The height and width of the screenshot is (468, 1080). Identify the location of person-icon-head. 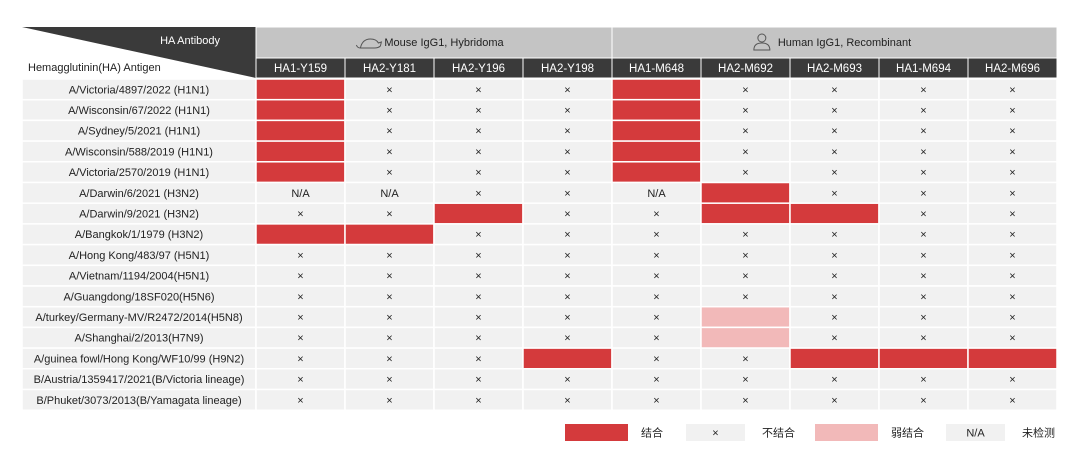
(762, 38).